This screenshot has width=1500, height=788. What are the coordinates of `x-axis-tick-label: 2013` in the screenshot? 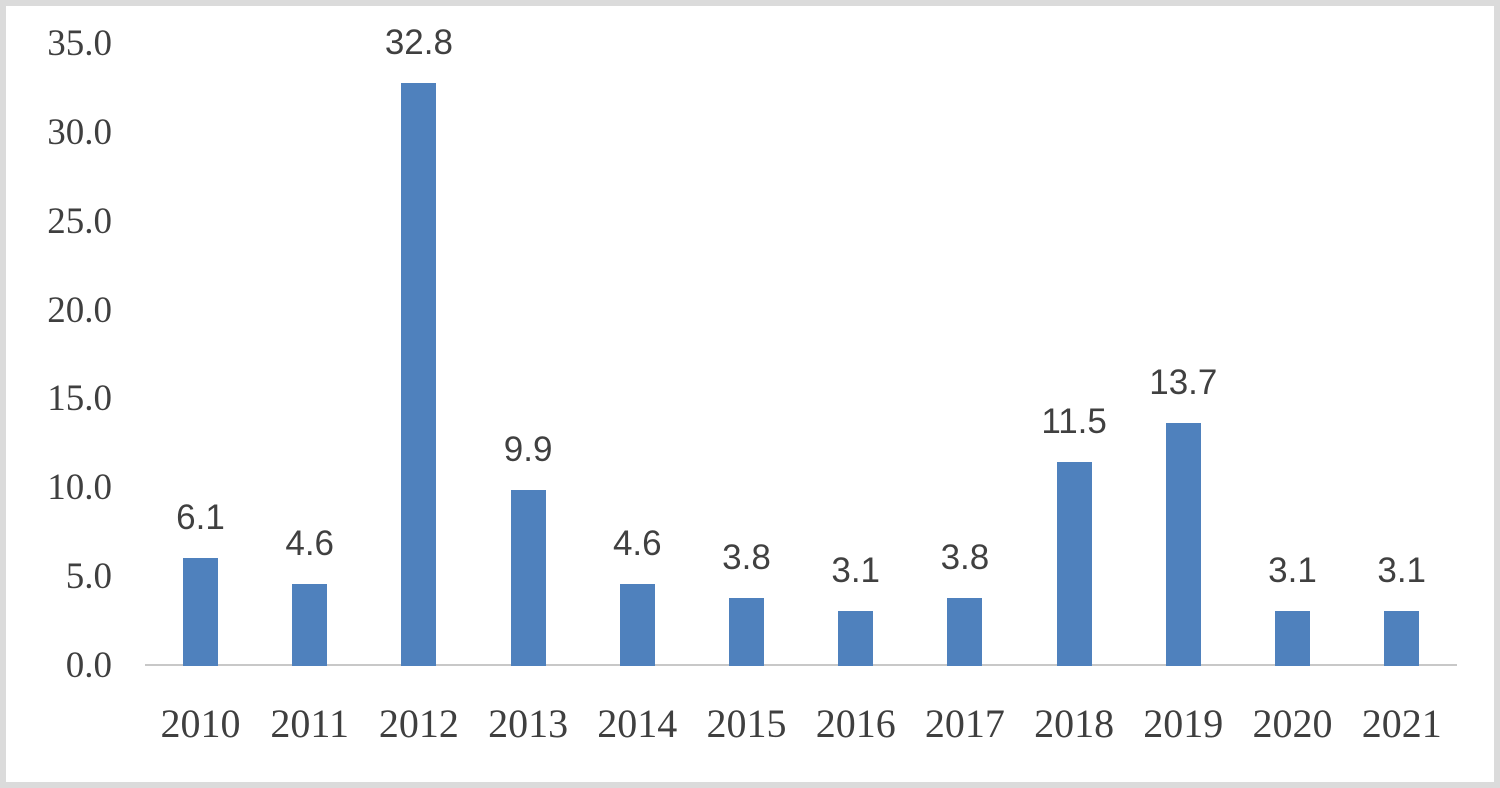 It's located at (528, 723).